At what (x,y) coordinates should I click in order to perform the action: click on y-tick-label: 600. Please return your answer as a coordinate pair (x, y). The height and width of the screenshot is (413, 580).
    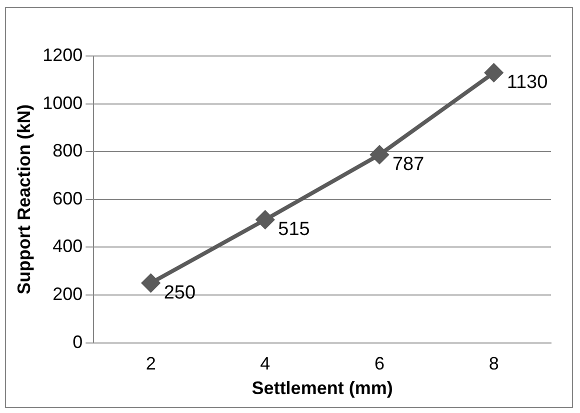
    Looking at the image, I should click on (67, 198).